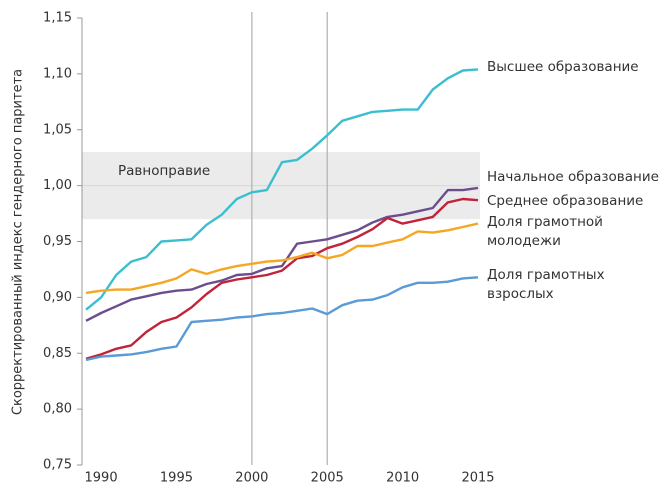 The image size is (661, 487). Describe the element at coordinates (327, 478) in the screenshot. I see `x-tick-label: 2005` at that location.